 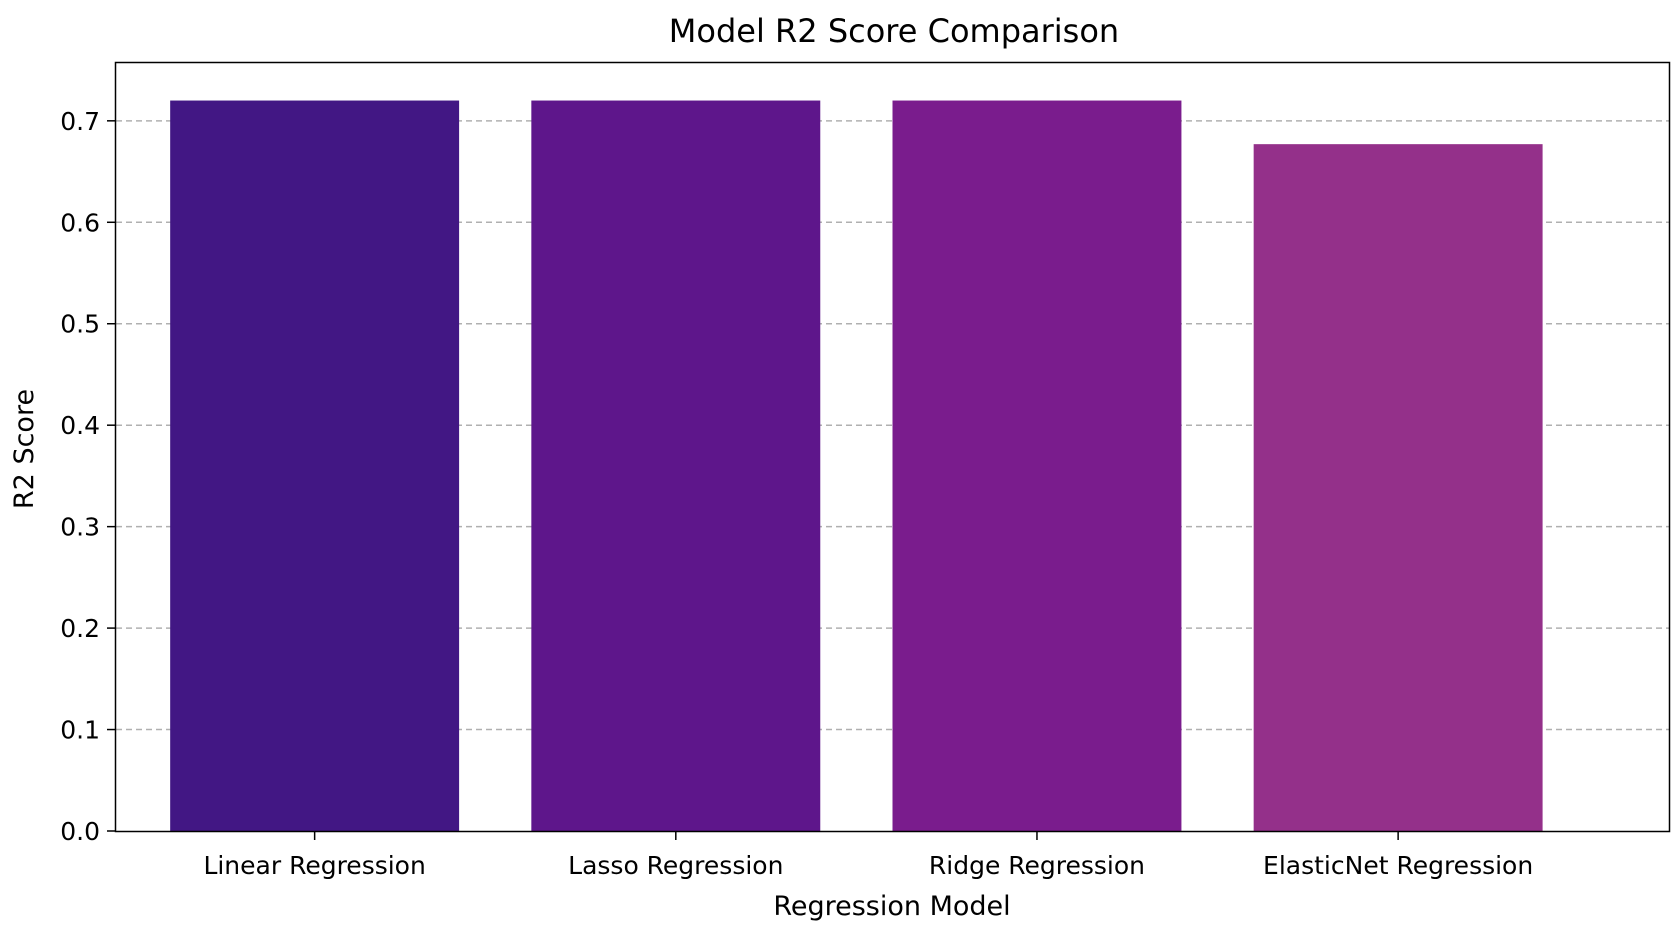 What do you see at coordinates (1037, 465) in the screenshot?
I see `bar-ridge-regression` at bounding box center [1037, 465].